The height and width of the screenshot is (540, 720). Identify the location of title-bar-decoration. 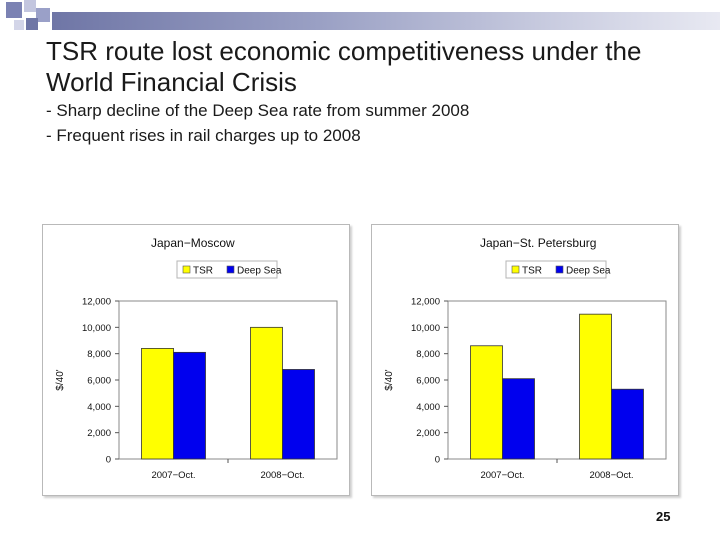
(386, 21).